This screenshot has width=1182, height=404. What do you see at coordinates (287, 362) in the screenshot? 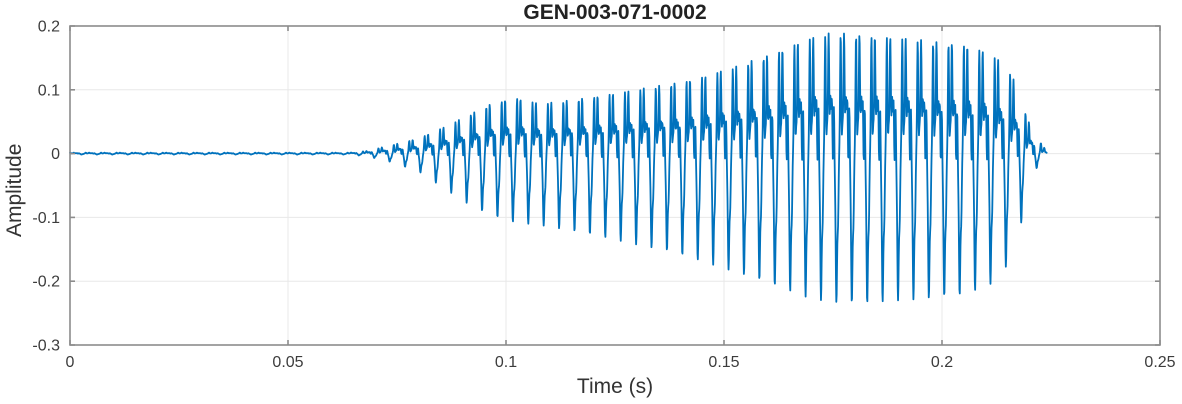
I see `x-tick-label: 0.05` at bounding box center [287, 362].